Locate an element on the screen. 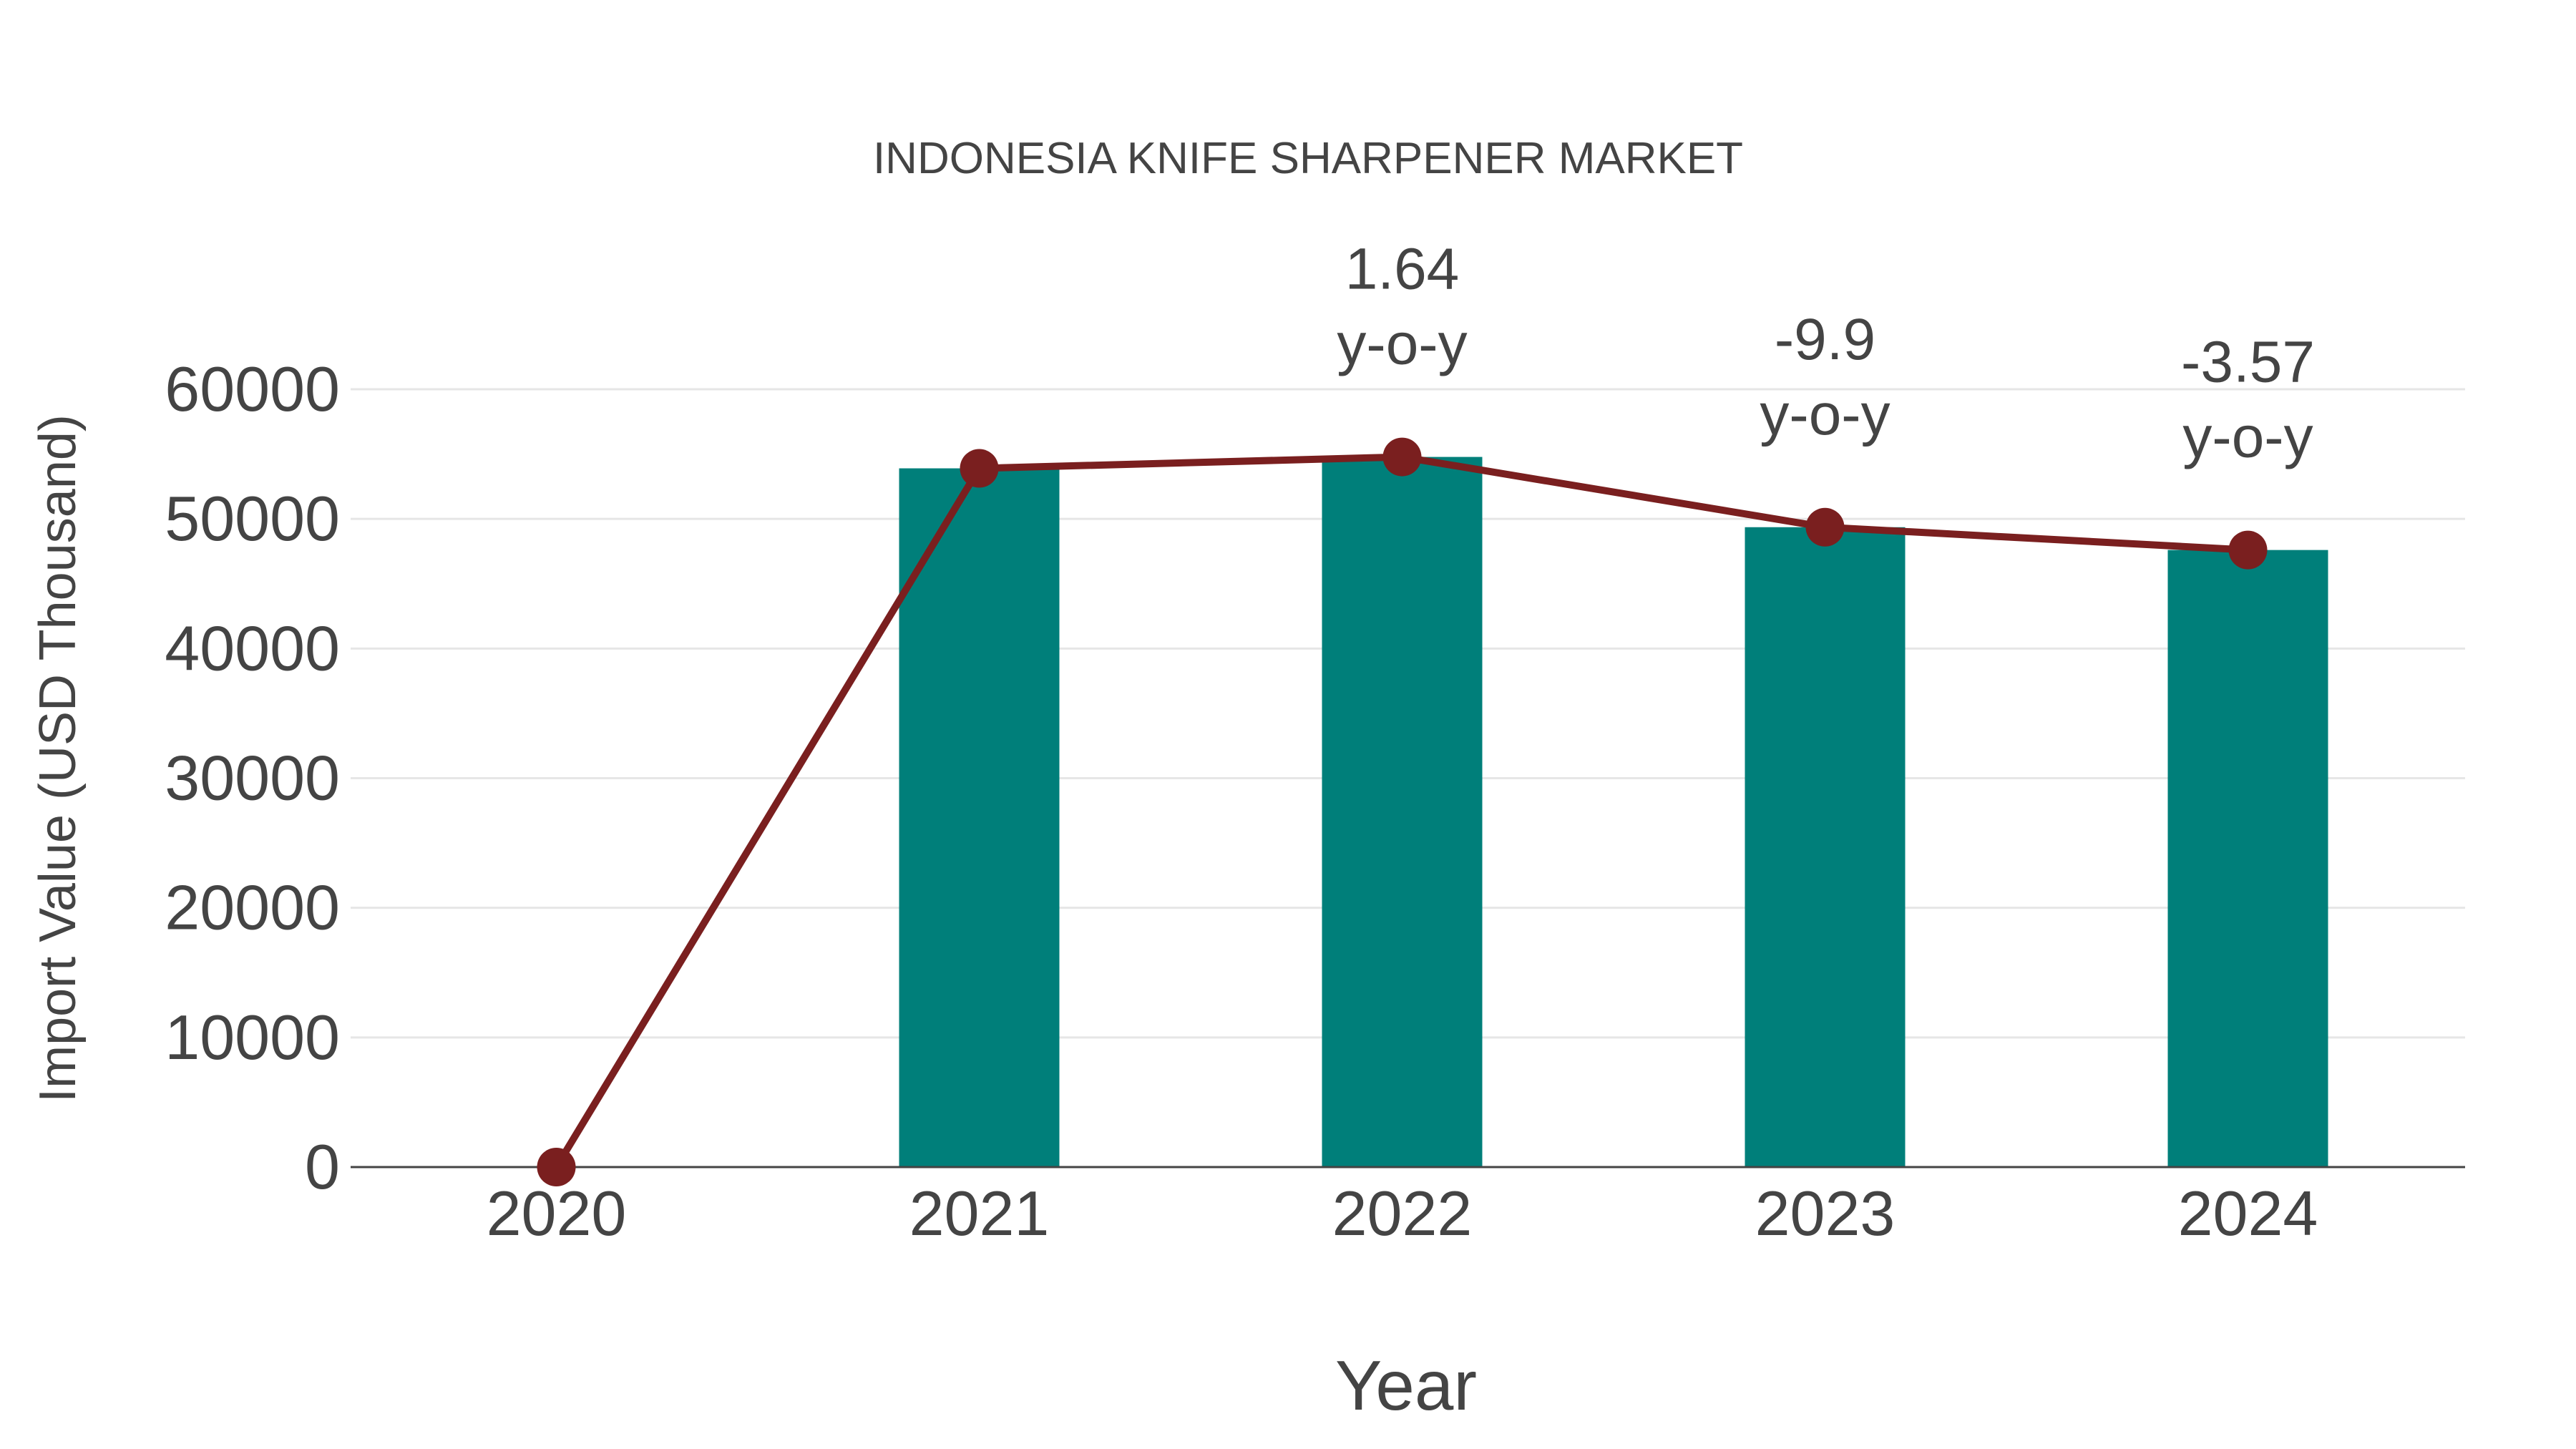 This screenshot has width=2576, height=1449. bar-2021 is located at coordinates (979, 817).